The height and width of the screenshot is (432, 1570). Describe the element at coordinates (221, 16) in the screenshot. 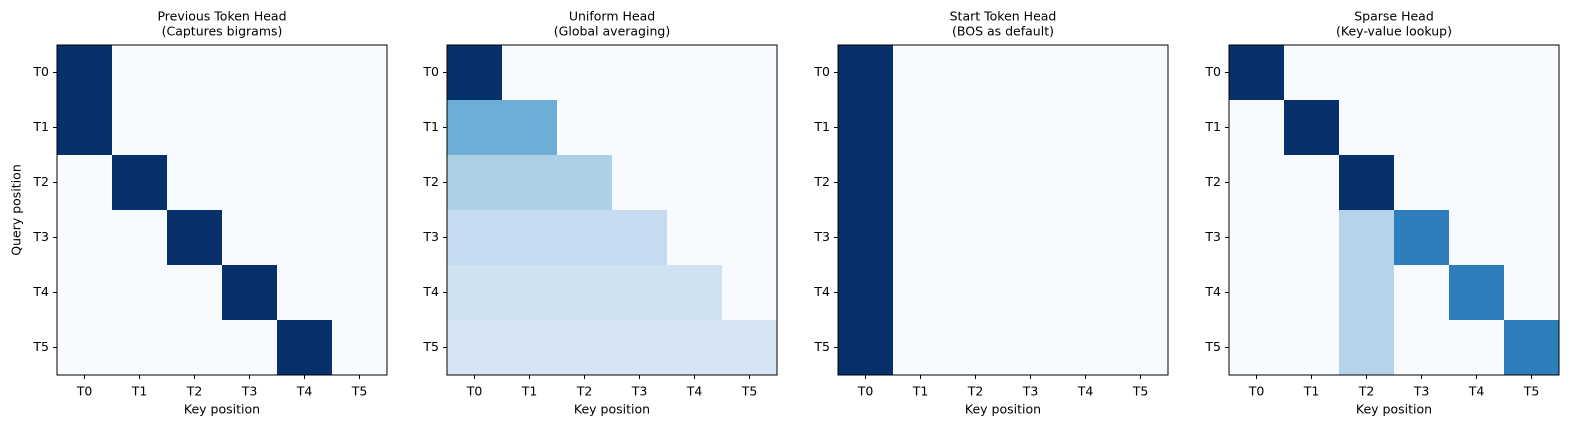

I see `chart-title: Previous Token Head` at that location.